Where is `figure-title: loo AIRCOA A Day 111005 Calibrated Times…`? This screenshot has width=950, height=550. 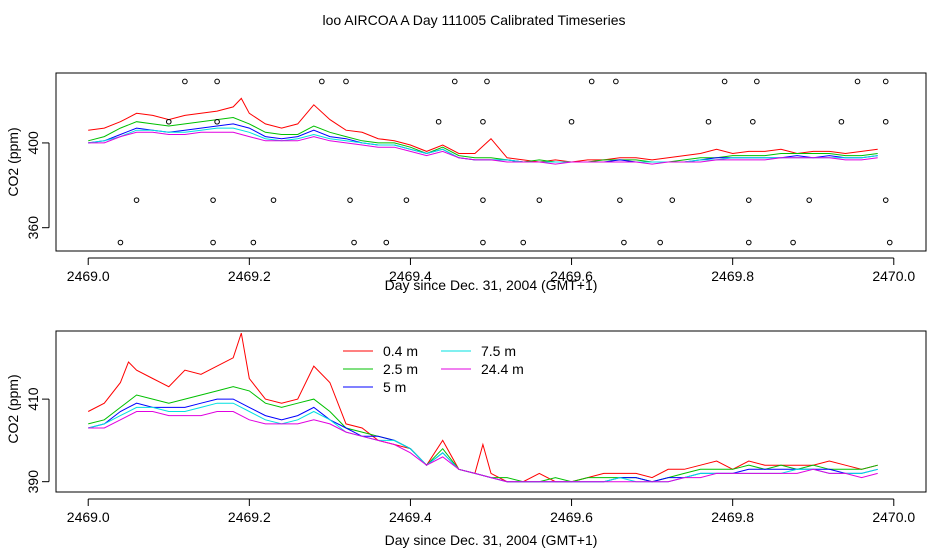 figure-title: loo AIRCOA A Day 111005 Calibrated Times… is located at coordinates (474, 20).